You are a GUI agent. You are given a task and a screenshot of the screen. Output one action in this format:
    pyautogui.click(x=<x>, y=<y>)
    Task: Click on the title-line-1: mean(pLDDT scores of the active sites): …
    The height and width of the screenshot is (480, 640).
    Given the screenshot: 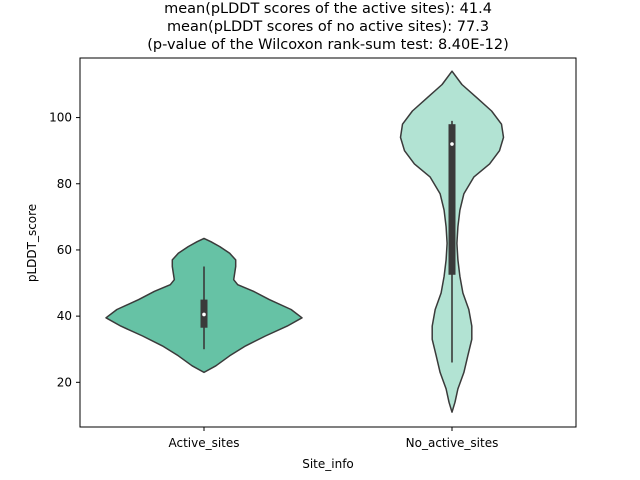 What is the action you would take?
    pyautogui.click(x=328, y=9)
    